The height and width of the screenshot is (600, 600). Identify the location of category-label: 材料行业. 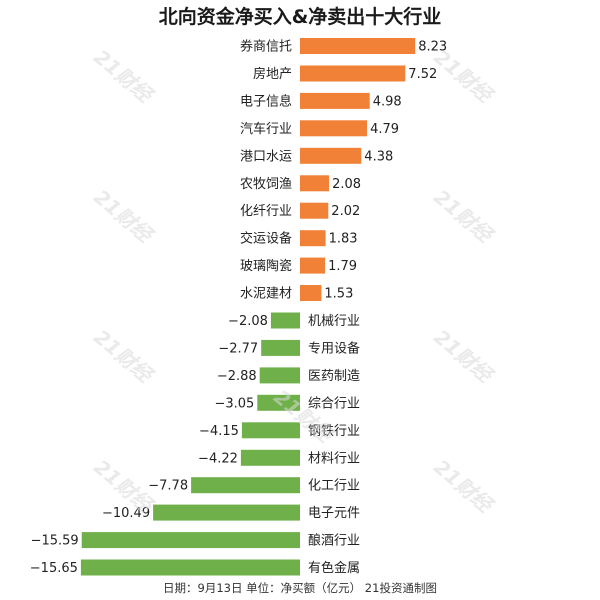
(334, 458).